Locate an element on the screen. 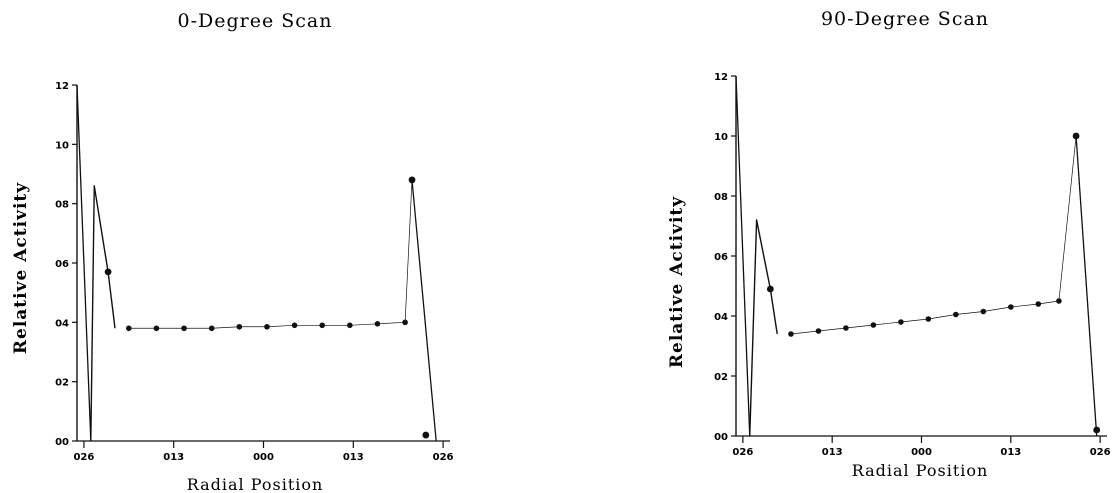 The height and width of the screenshot is (493, 1117). chart-title: 0-Degree Scan is located at coordinates (255, 21).